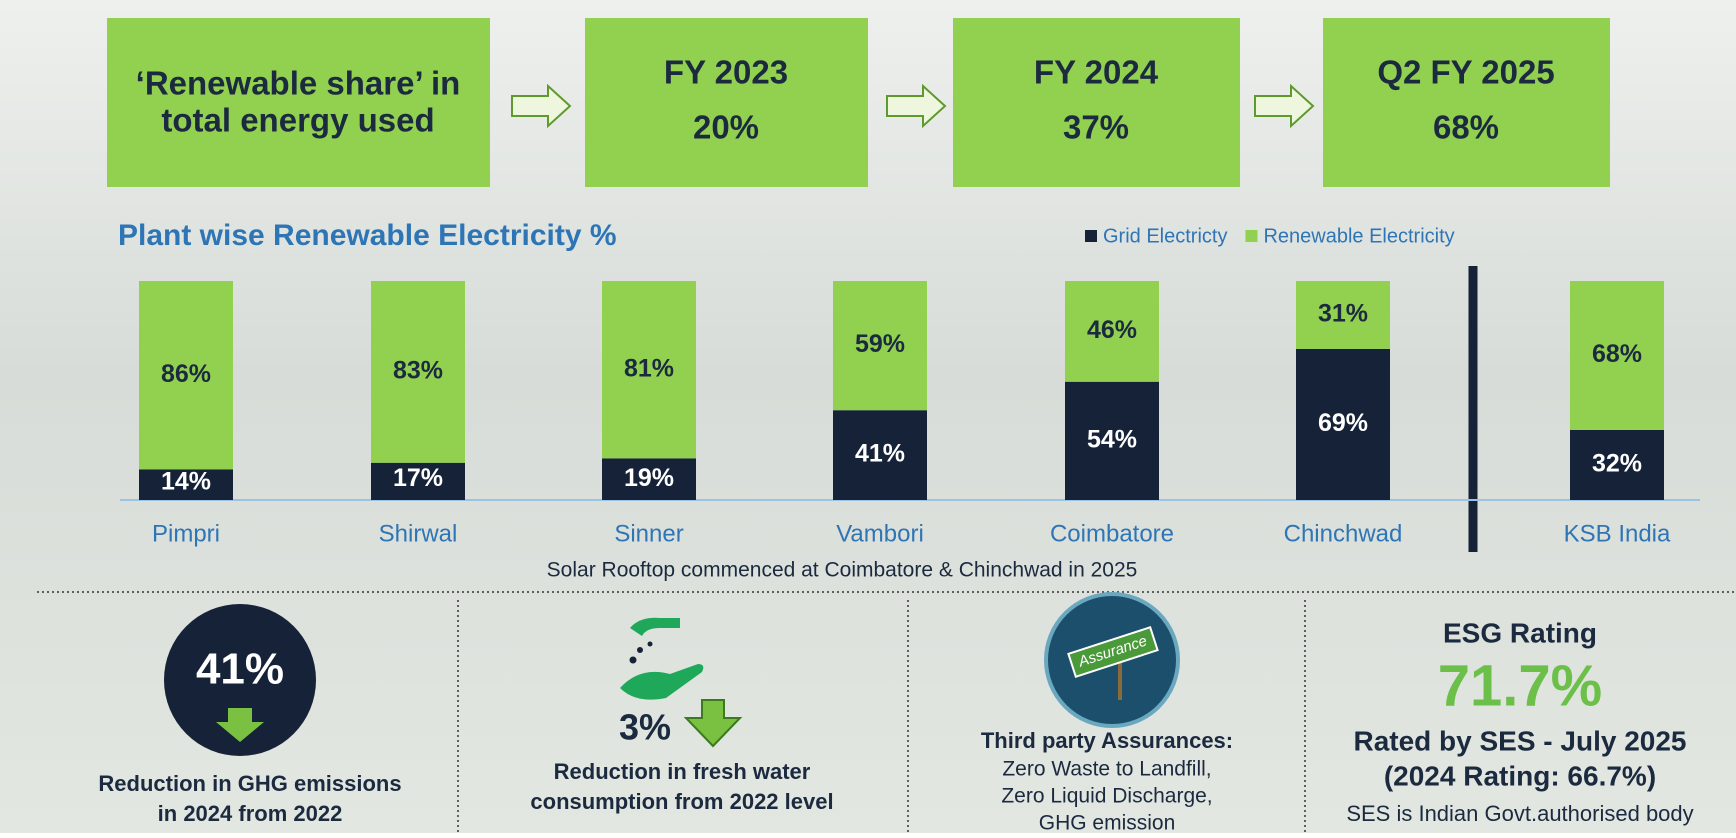 This screenshot has height=838, width=1736. Describe the element at coordinates (662, 658) in the screenshot. I see `water-icon` at that location.